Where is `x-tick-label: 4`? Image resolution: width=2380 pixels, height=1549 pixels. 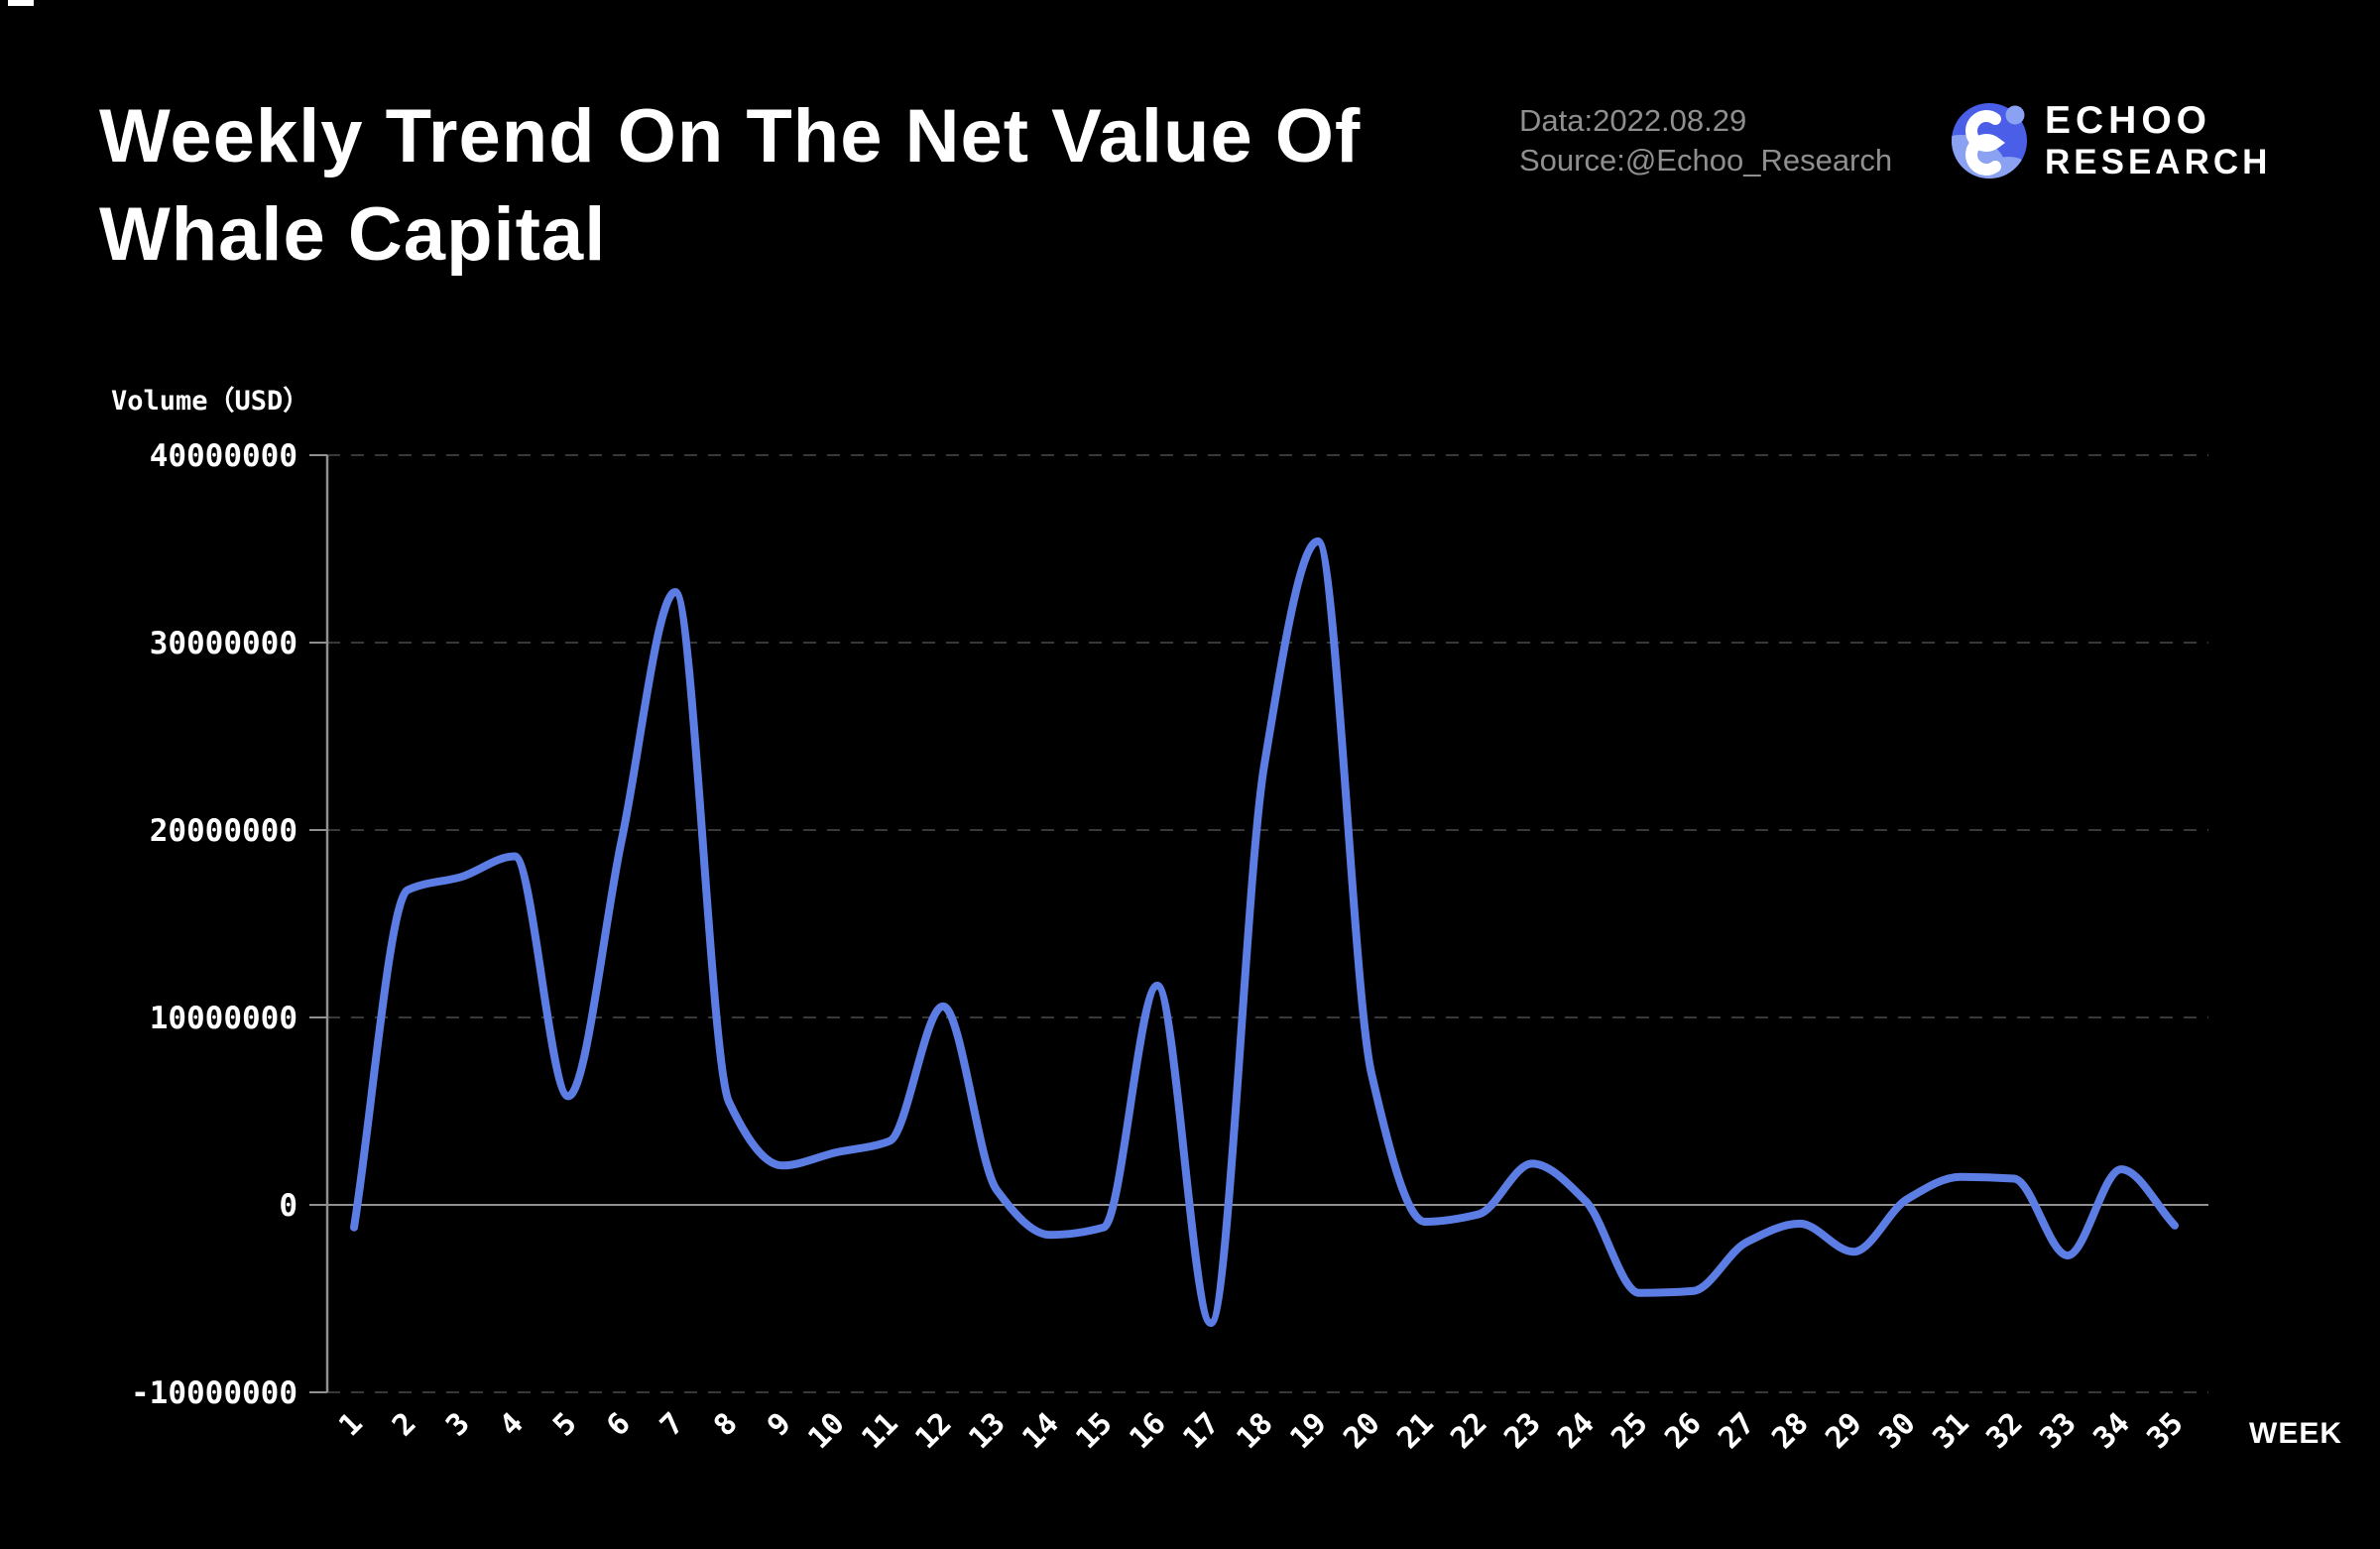 x-tick-label: 4 is located at coordinates (512, 1425).